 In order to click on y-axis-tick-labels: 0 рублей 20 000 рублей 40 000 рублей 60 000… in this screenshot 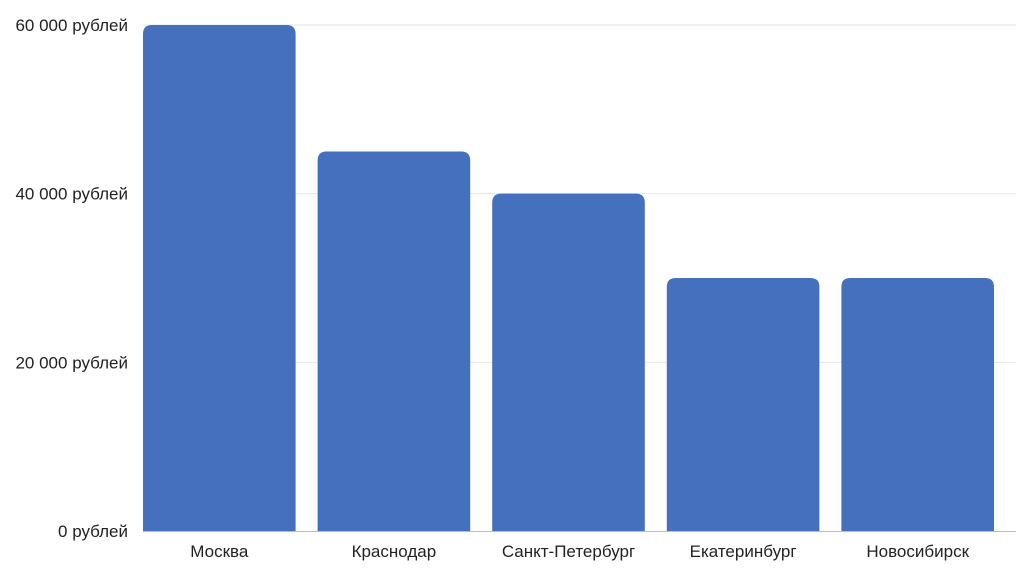, I will do `click(71, 278)`.